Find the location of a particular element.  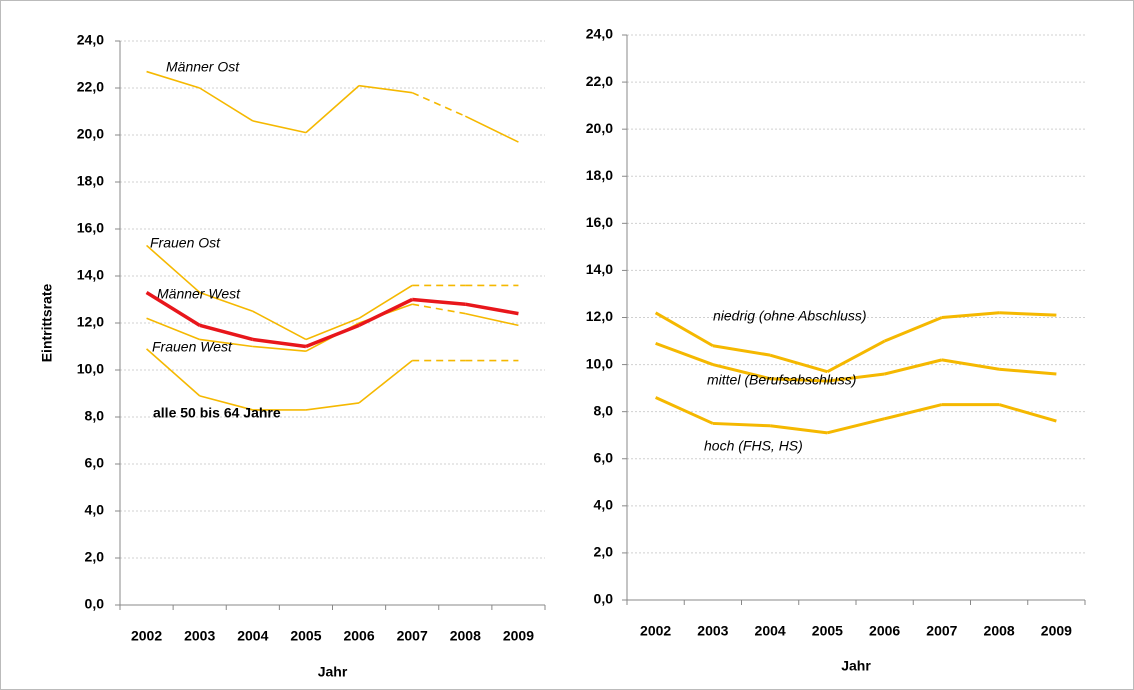

series-label: Männer West is located at coordinates (199, 294).